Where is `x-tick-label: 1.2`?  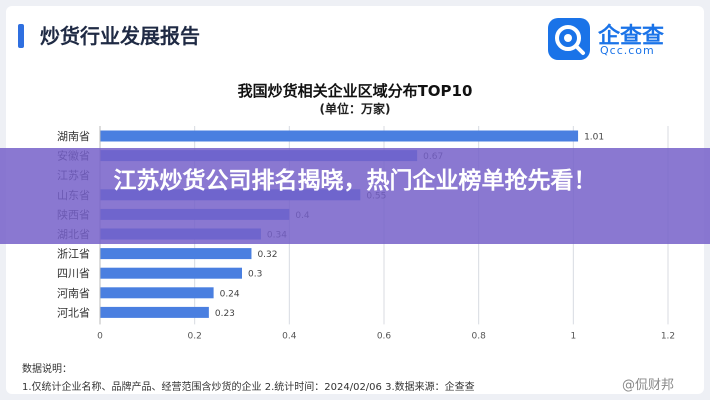 x-tick-label: 1.2 is located at coordinates (668, 336).